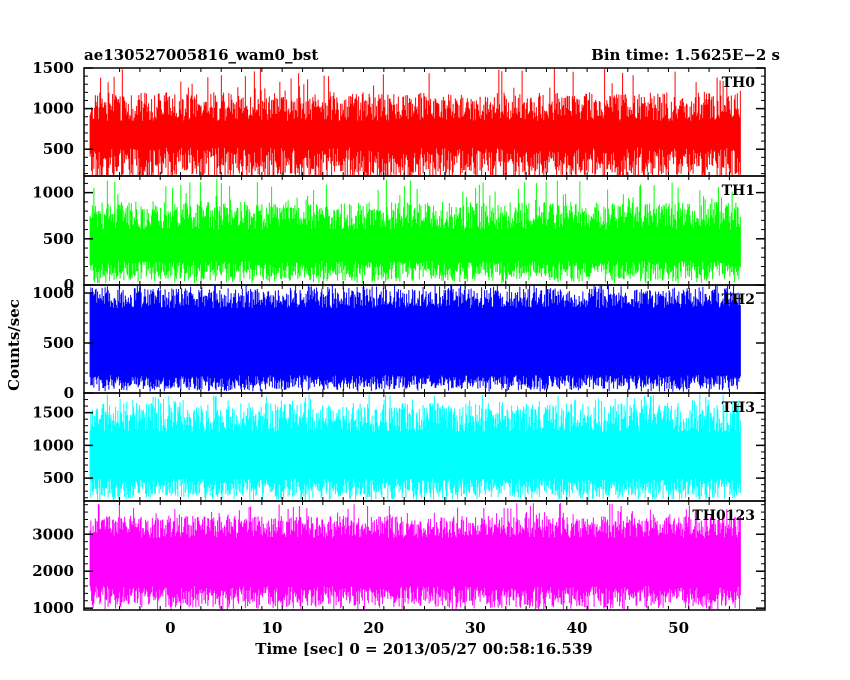 This screenshot has height=680, width=850. Describe the element at coordinates (423, 649) in the screenshot. I see `x-axis-label: Time [sec] 0 = 2013/05/27 00:58:16.539` at that location.